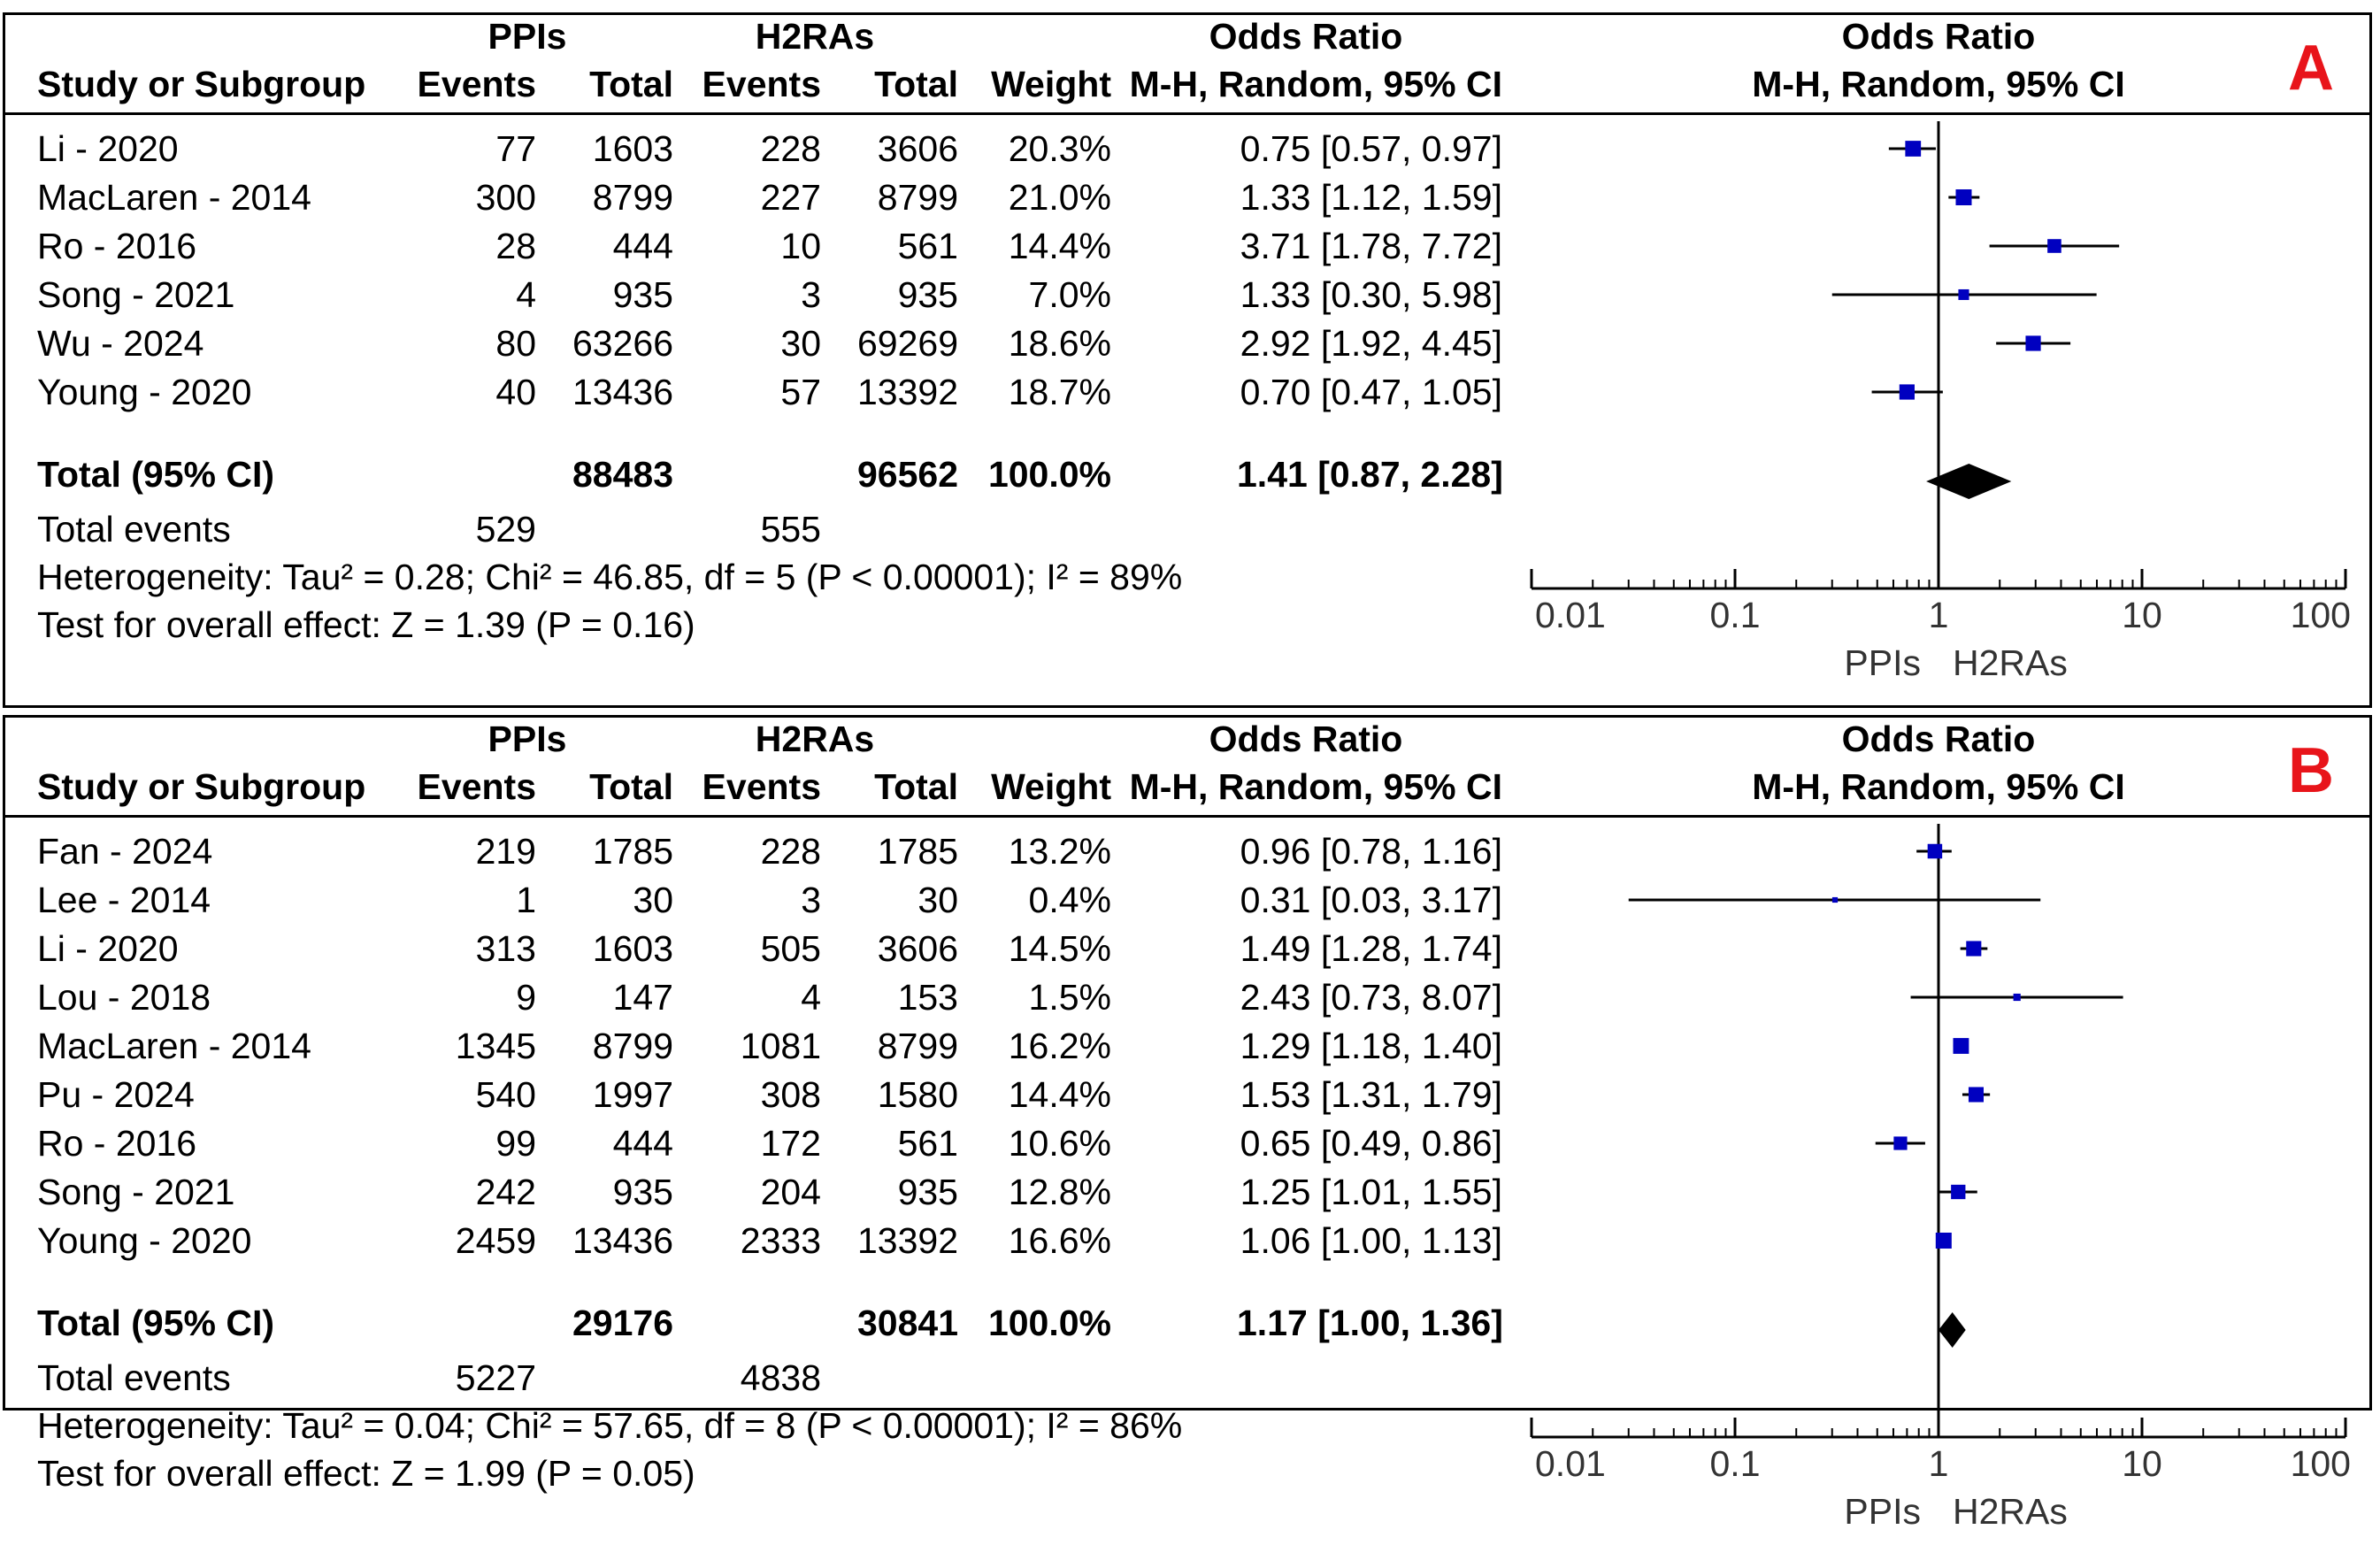 Image resolution: width=2380 pixels, height=1545 pixels. Describe the element at coordinates (790, 1094) in the screenshot. I see `h2ras-events-cell: 308` at that location.